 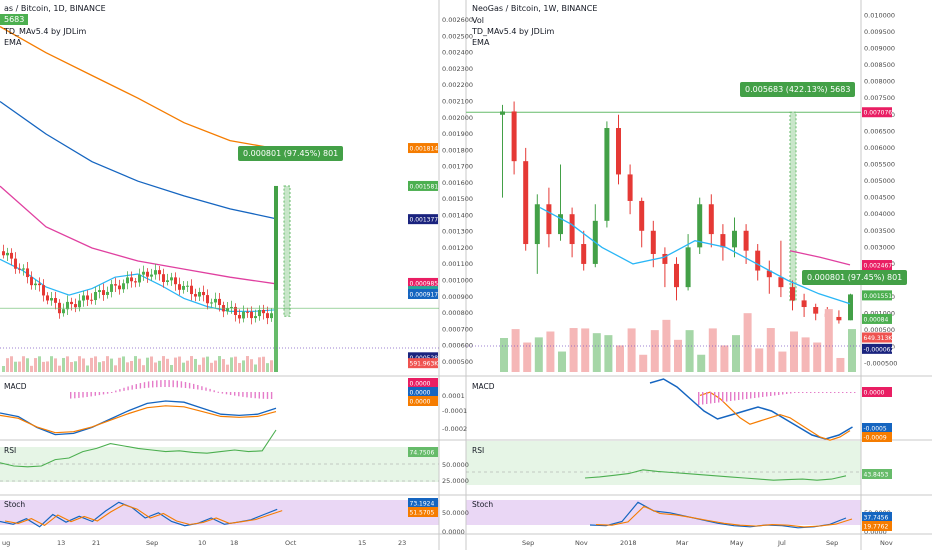 I want to click on right-price-tag: 649.313K, so click(x=879, y=338).